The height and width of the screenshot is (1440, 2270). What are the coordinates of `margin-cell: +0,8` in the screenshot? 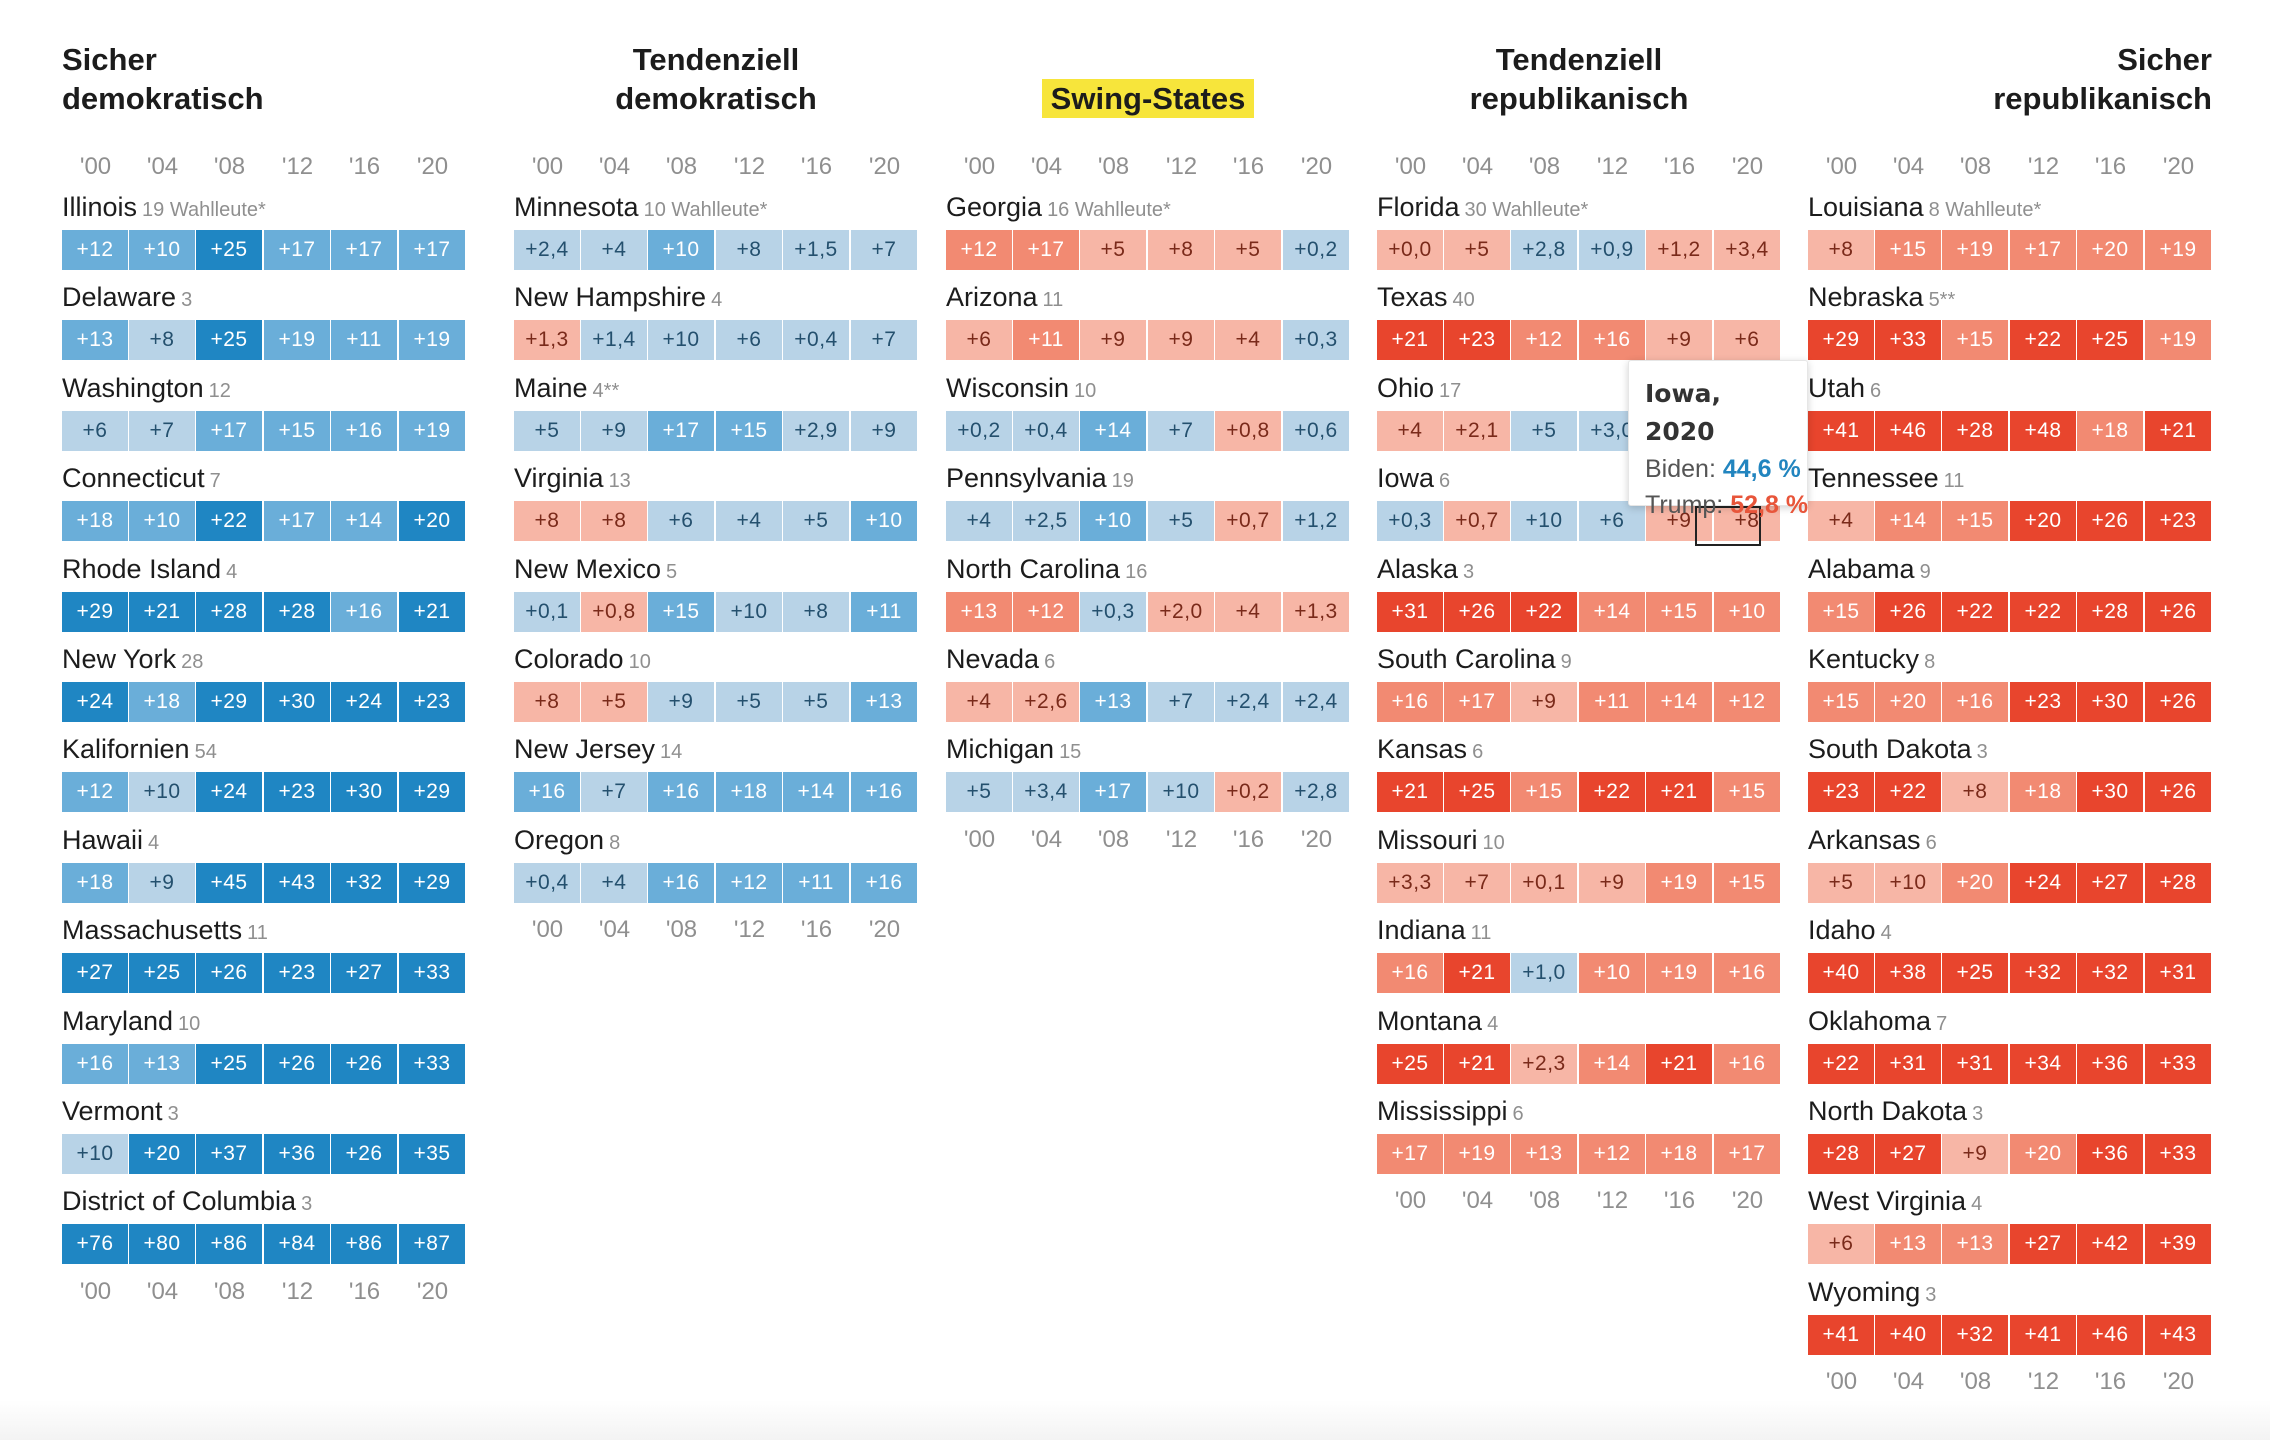 It's located at (614, 611).